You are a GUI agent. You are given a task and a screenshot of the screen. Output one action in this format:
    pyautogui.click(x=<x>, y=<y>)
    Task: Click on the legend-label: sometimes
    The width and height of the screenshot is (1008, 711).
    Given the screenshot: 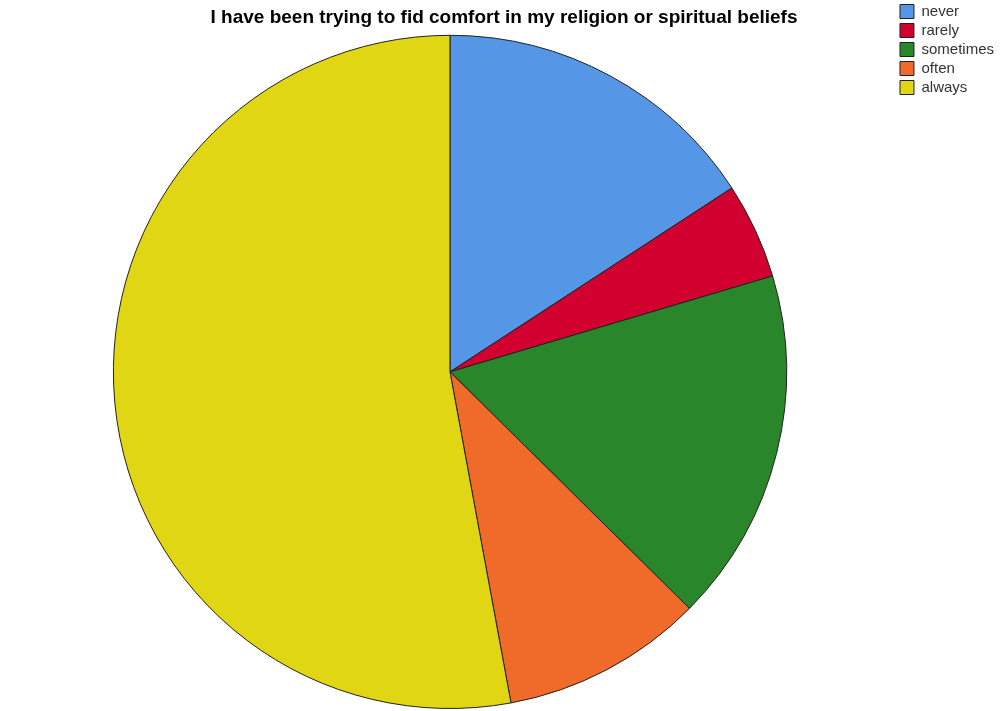 What is the action you would take?
    pyautogui.click(x=958, y=48)
    